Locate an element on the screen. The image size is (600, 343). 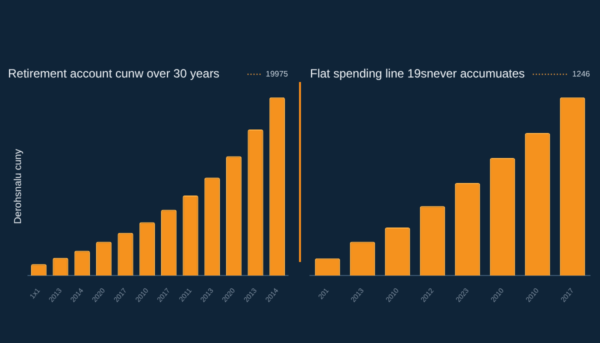
chart-title: Retirement account cunw over 30 years is located at coordinates (114, 73).